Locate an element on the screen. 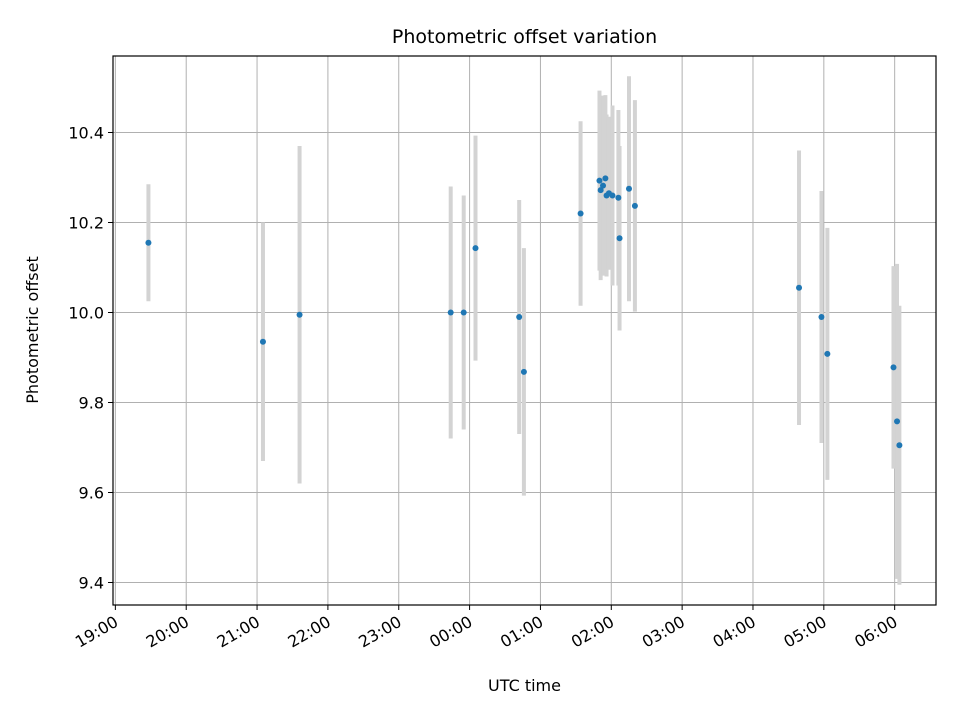  x-axis-label: UTC time is located at coordinates (524, 685).